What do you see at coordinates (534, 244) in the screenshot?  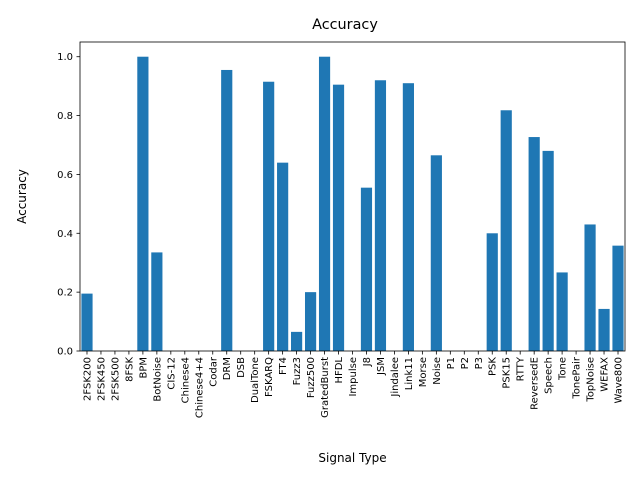 I see `bar-reversede` at bounding box center [534, 244].